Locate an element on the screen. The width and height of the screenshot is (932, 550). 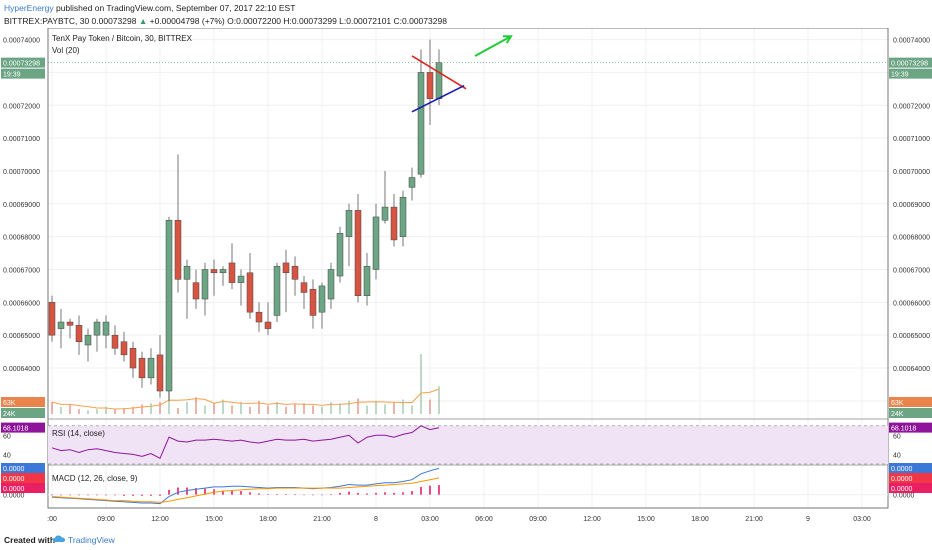
rsi-line is located at coordinates (245, 442).